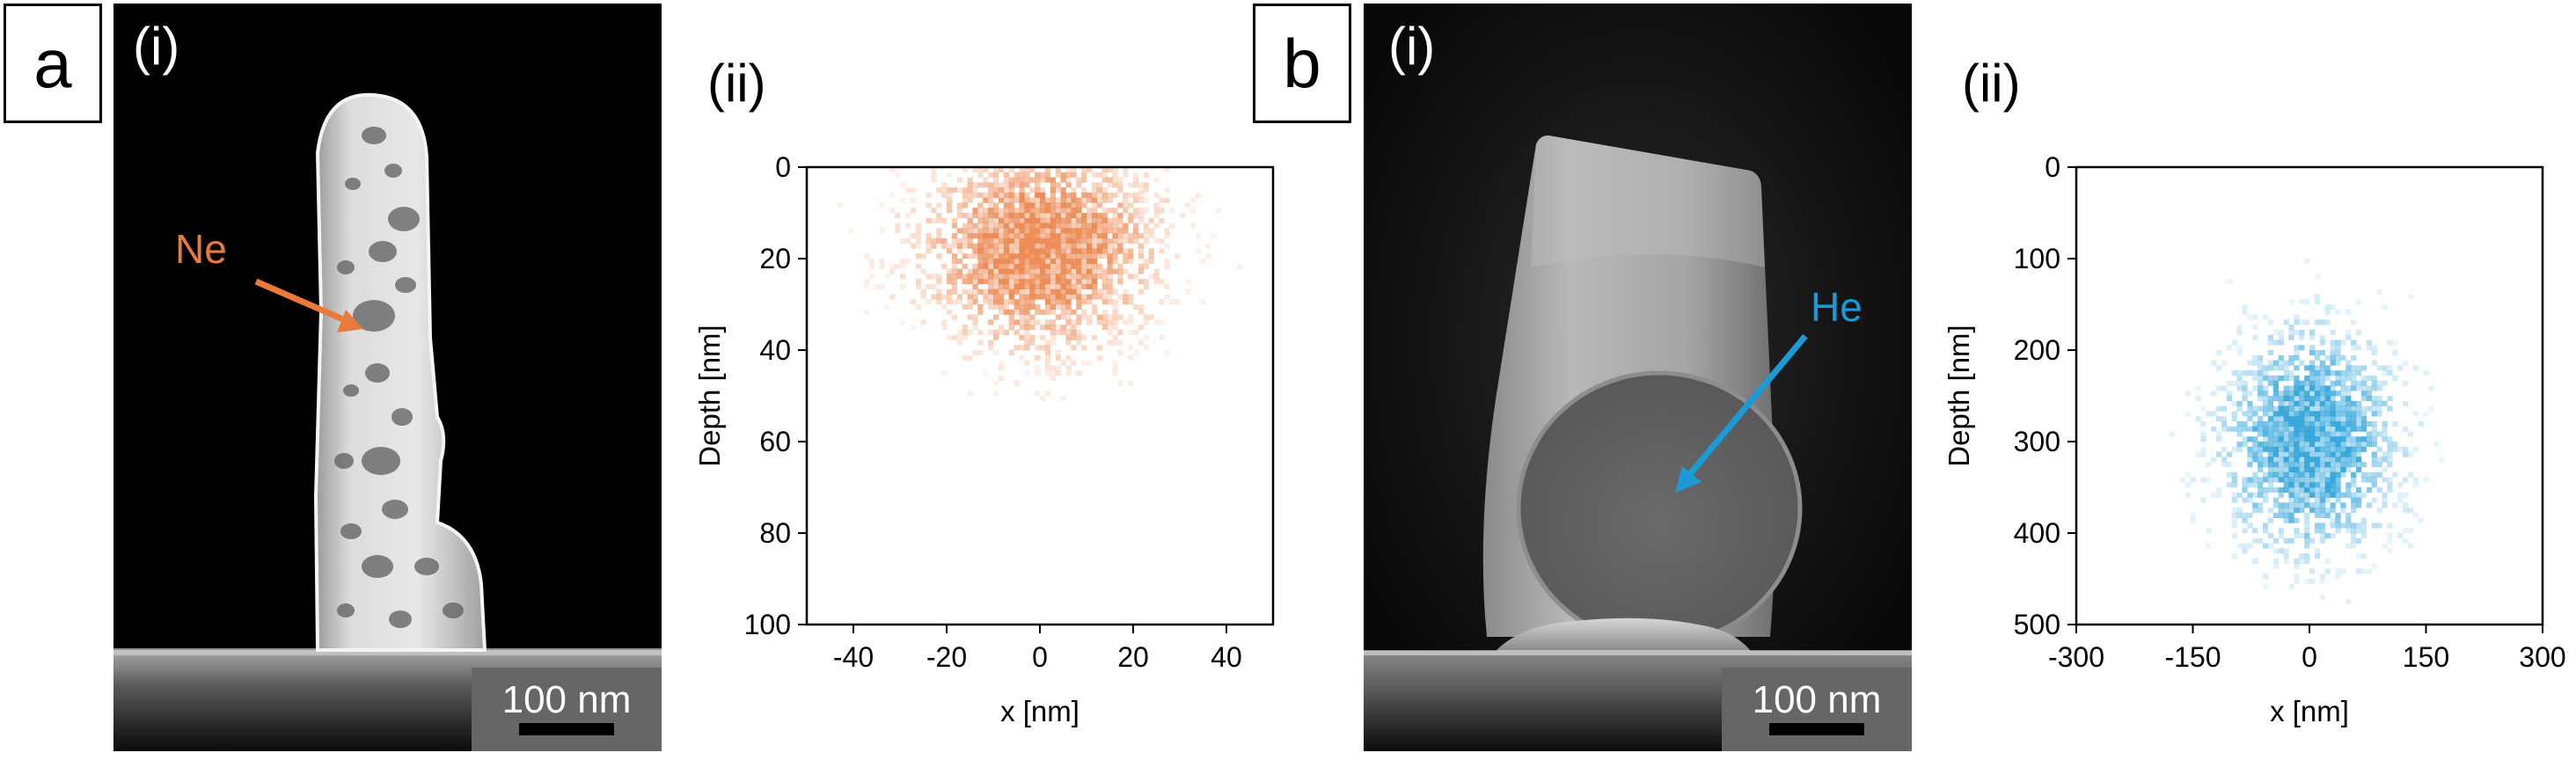  What do you see at coordinates (946, 657) in the screenshot?
I see `ne-x-tick-label: -20` at bounding box center [946, 657].